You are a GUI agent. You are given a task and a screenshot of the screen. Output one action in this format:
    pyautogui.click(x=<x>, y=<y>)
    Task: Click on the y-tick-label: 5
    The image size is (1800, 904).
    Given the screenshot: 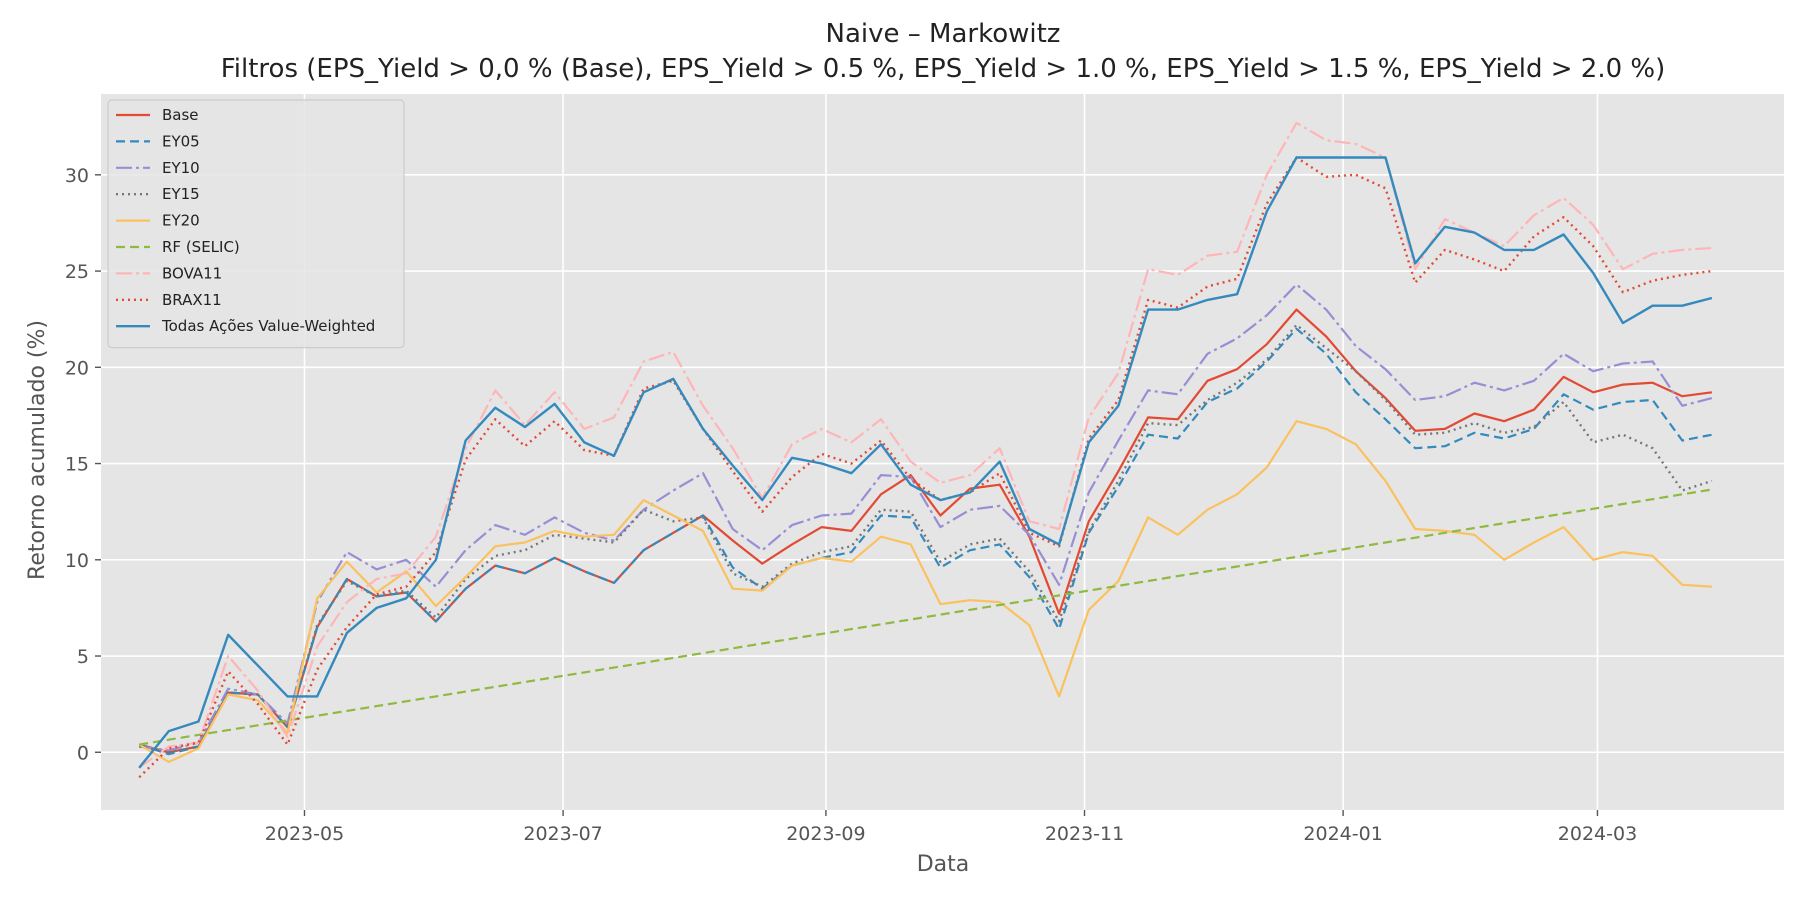 What is the action you would take?
    pyautogui.click(x=83, y=657)
    